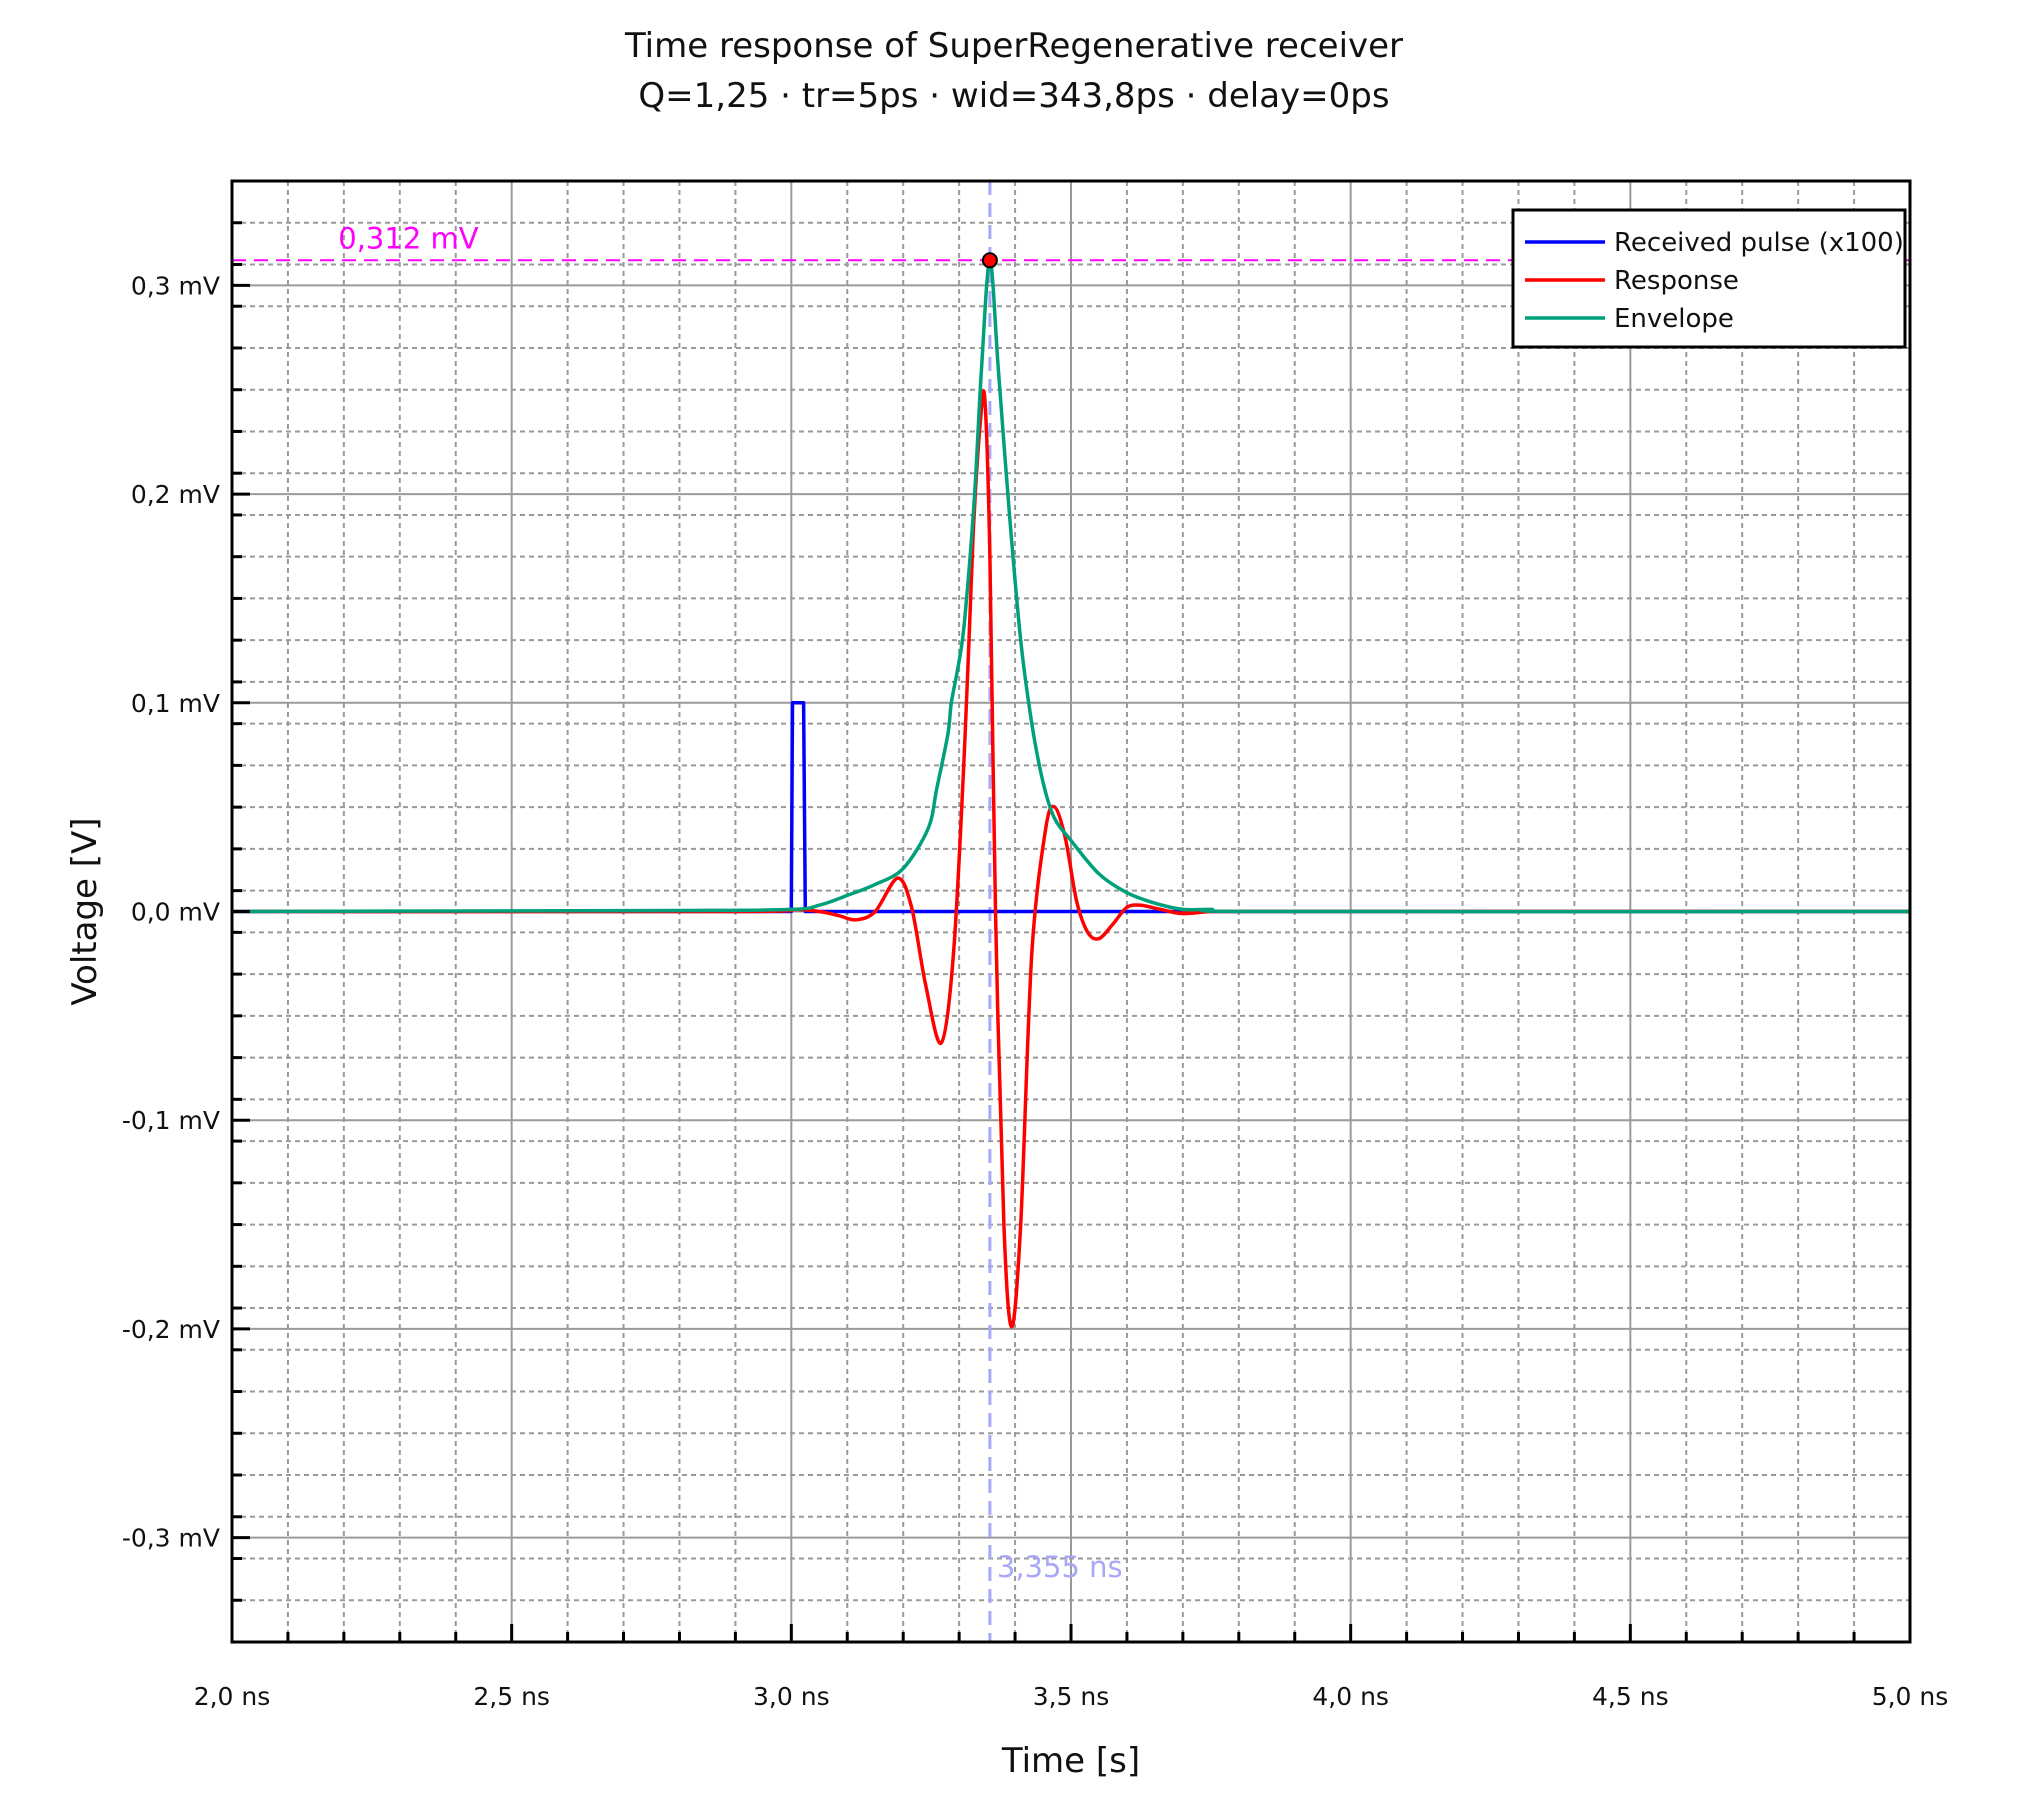  Describe the element at coordinates (175, 912) in the screenshot. I see `y-tick-label: 0,0 mV` at that location.